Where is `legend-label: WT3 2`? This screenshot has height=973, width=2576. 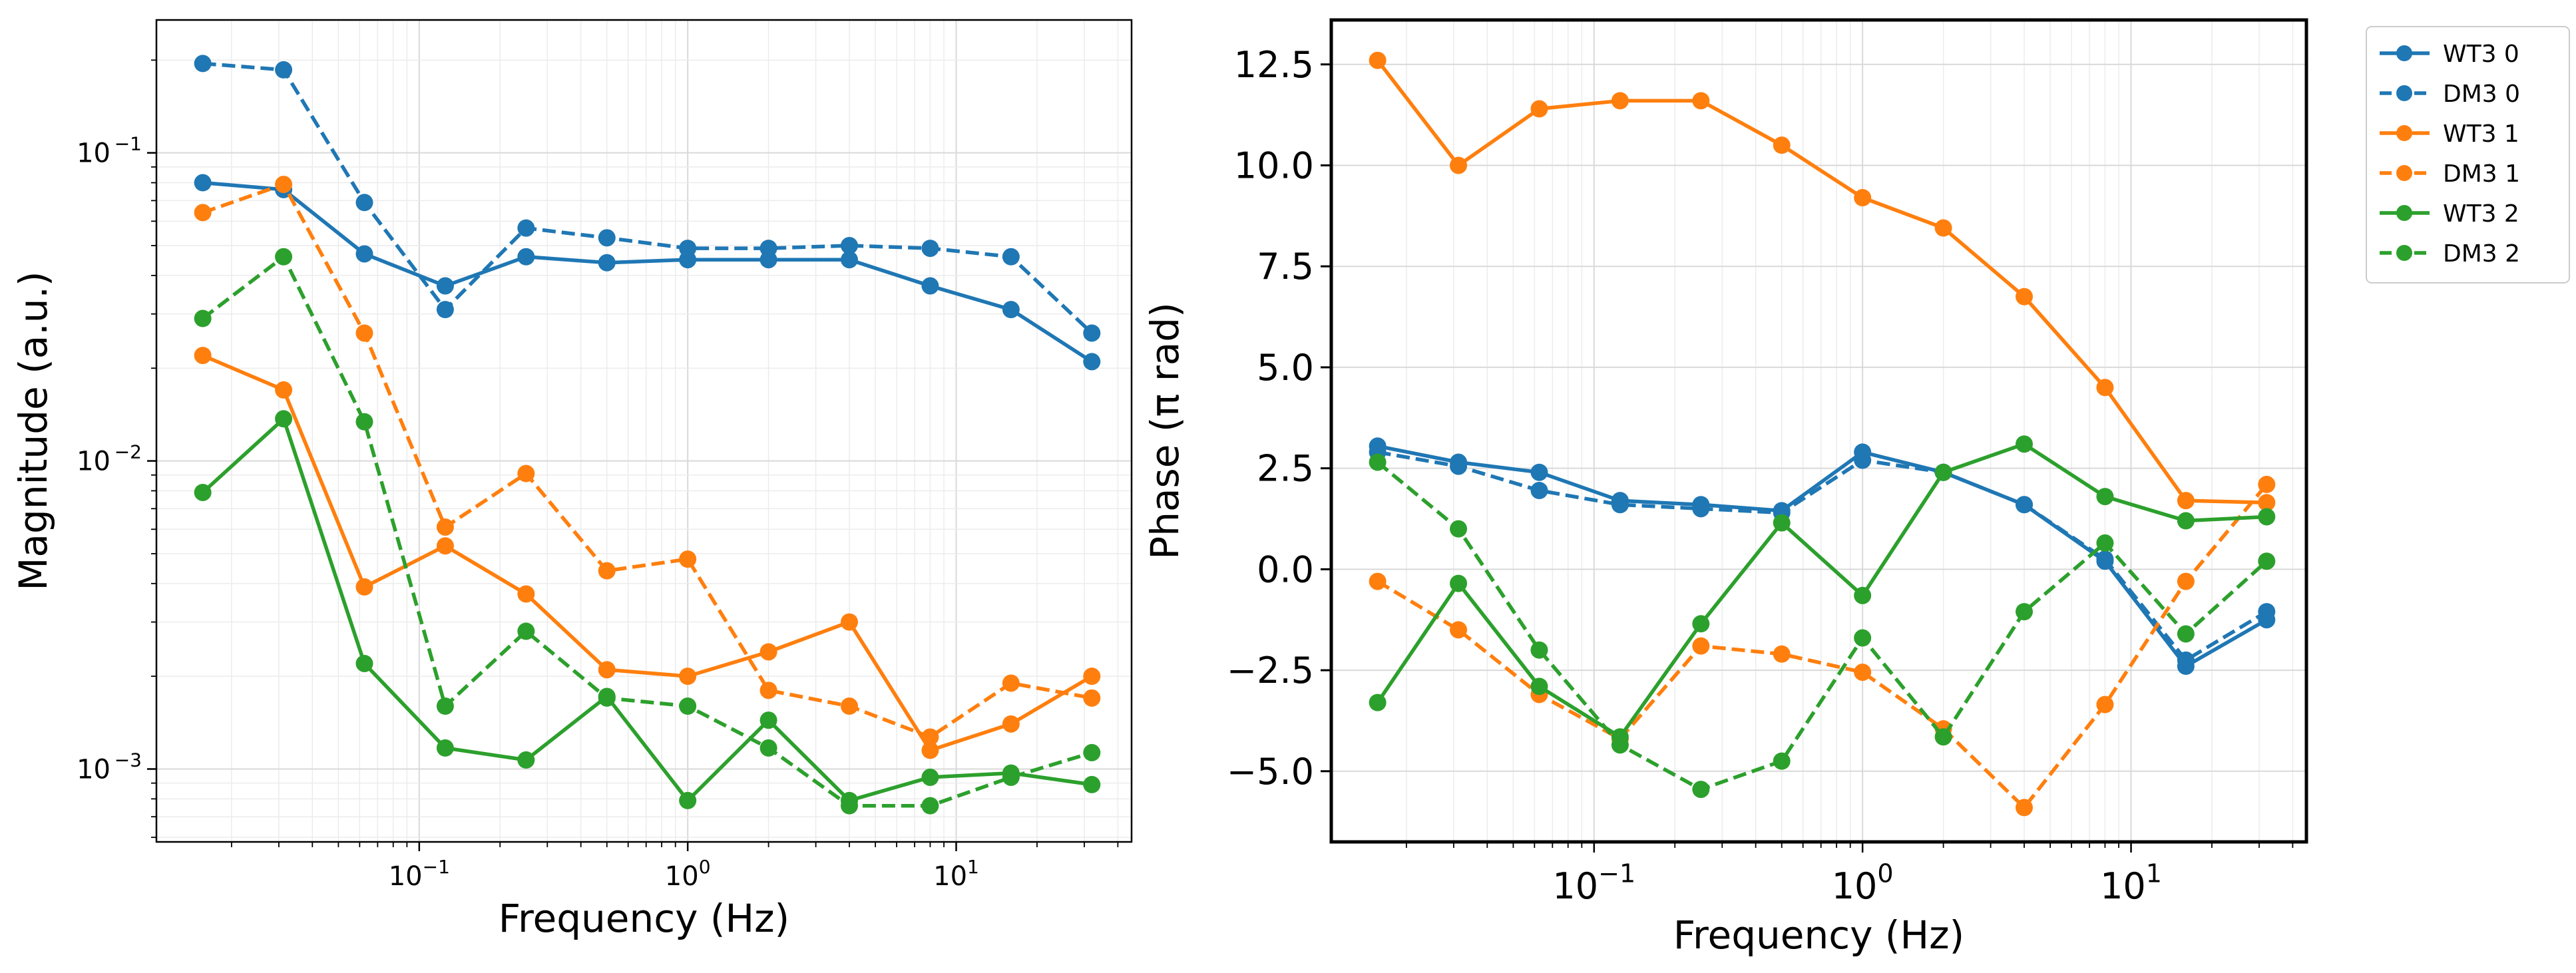
legend-label: WT3 2 is located at coordinates (2481, 214).